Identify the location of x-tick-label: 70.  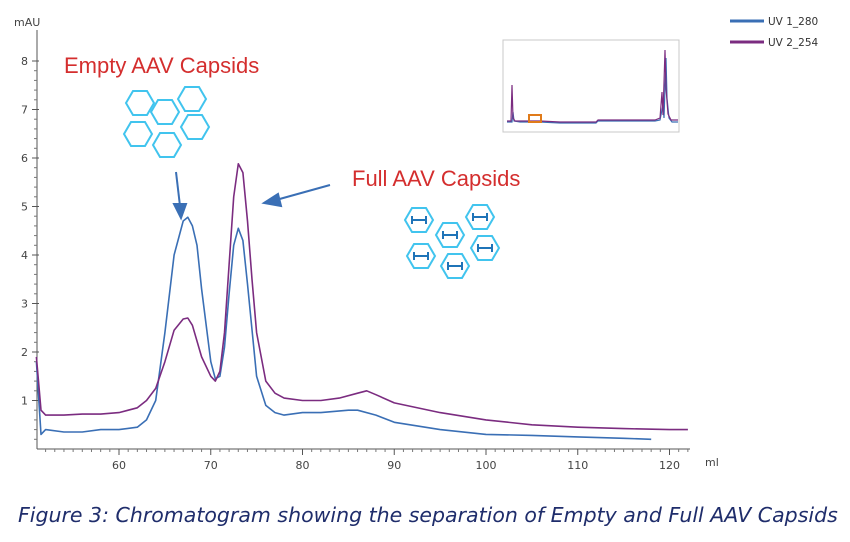
(211, 465).